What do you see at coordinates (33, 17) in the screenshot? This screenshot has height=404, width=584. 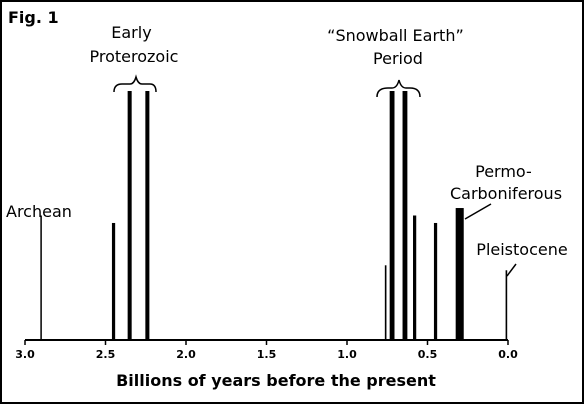 I see `figure-label: Fig. 1` at bounding box center [33, 17].